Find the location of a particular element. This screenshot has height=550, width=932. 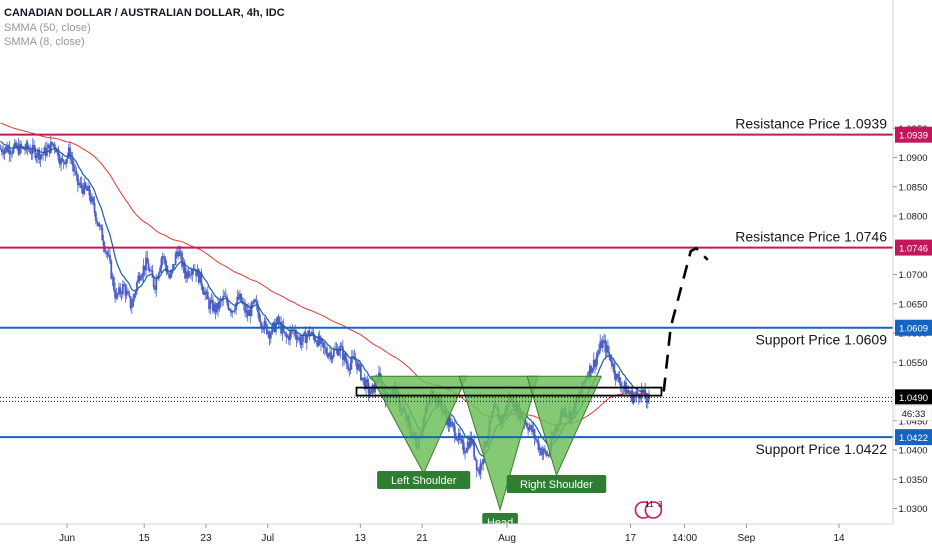

x-tick-label: 23 is located at coordinates (206, 538).